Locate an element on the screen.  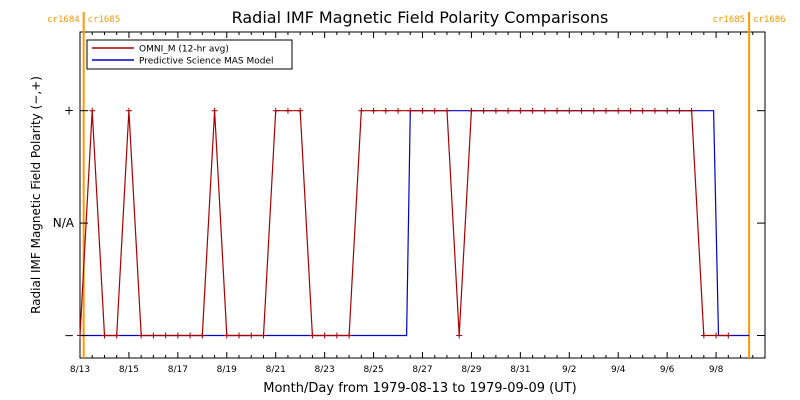
y-tick-label: + is located at coordinates (69, 111).